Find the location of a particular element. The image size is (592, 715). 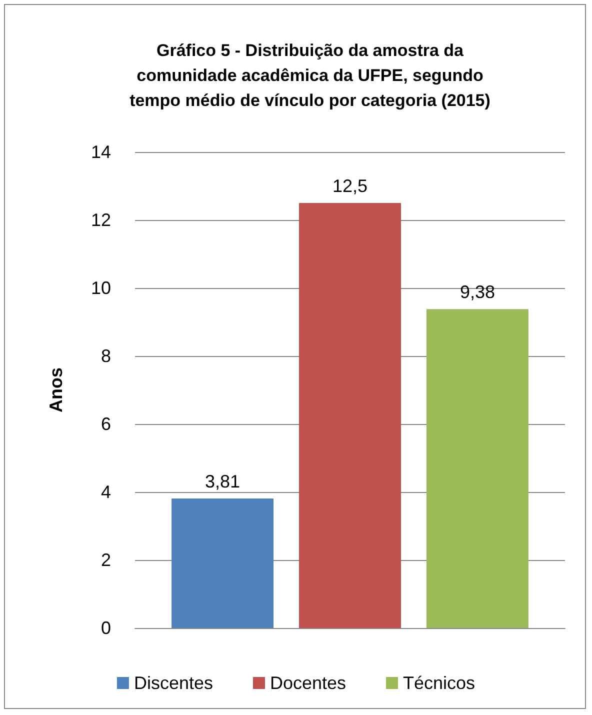

chart-title: Gráfico 5 - Distribuição da amostra da comunidade acadêmica da UFPE, segundo tempo médio de vínculo por categoria (2015) is located at coordinates (310, 75).